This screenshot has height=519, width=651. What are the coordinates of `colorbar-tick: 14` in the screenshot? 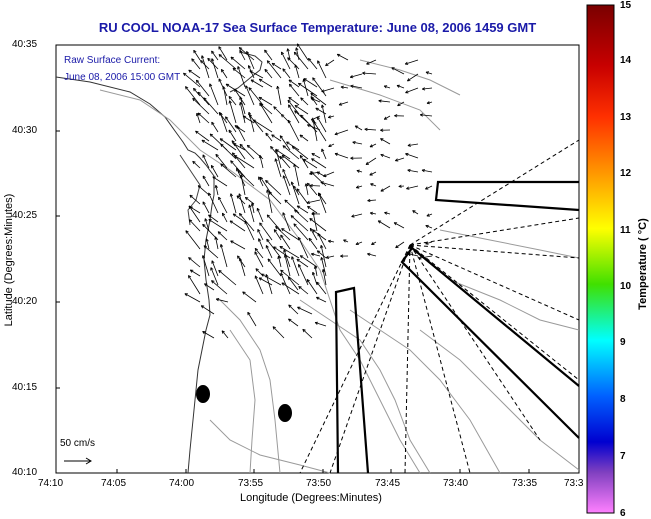 It's located at (626, 60).